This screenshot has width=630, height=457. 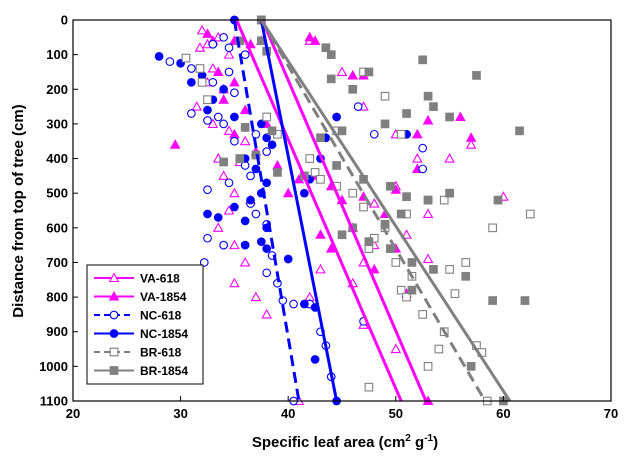 I want to click on x-axis-title: Specific leaf area (cm2 g-1), so click(x=345, y=442).